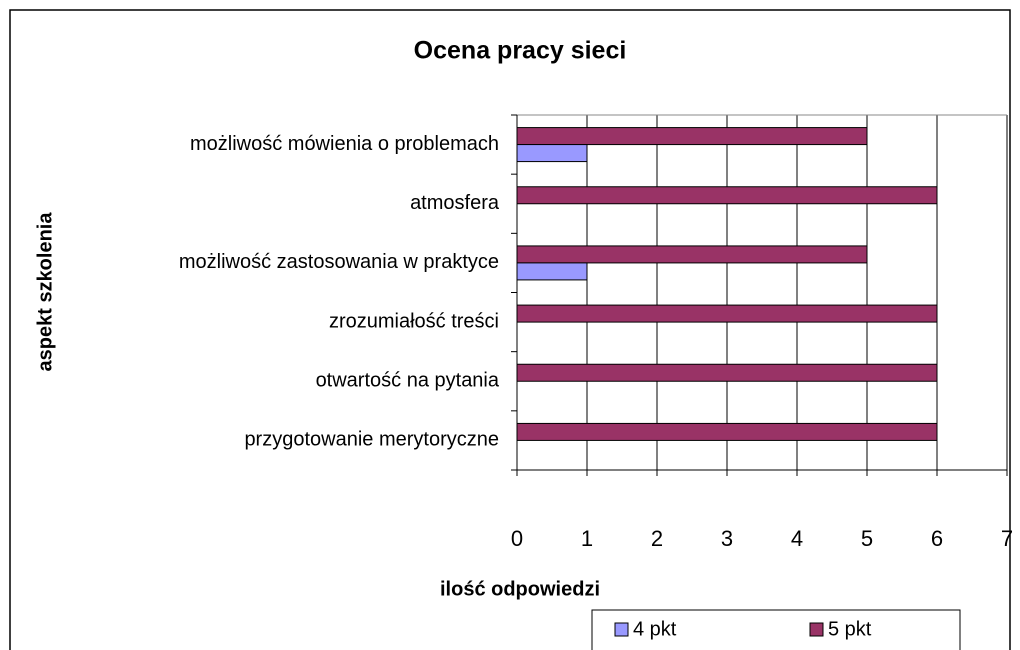  Describe the element at coordinates (727, 538) in the screenshot. I see `x-tick-label: 3` at that location.